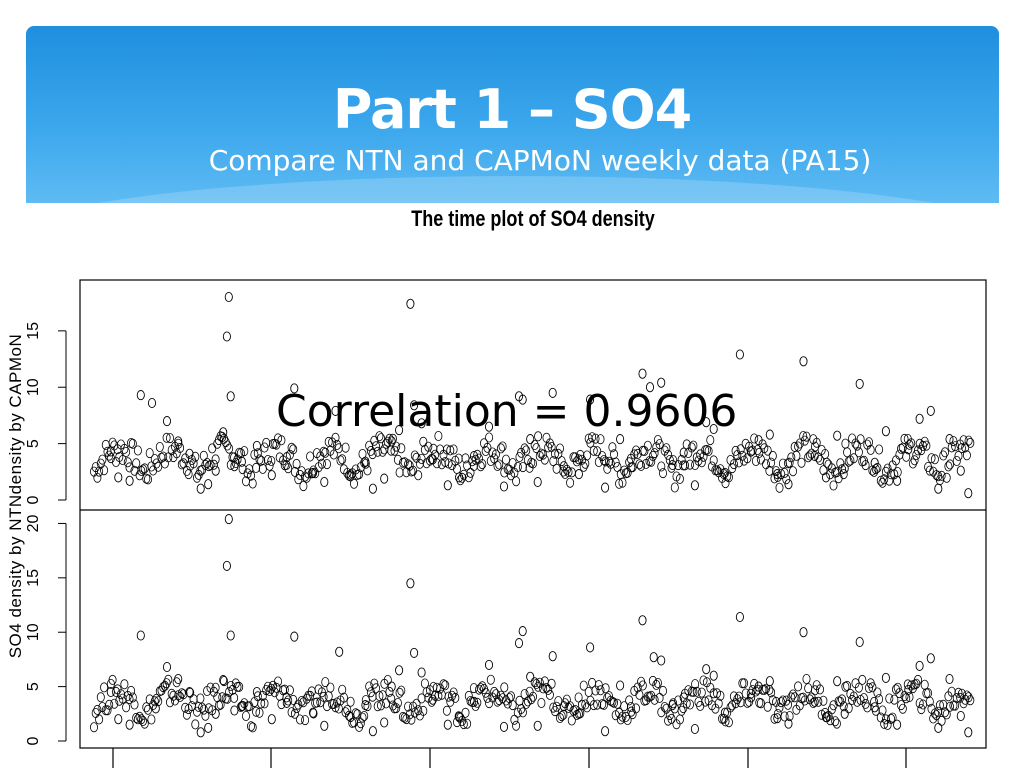  What do you see at coordinates (33, 686) in the screenshot?
I see `y-tick-label-ntn: 5` at bounding box center [33, 686].